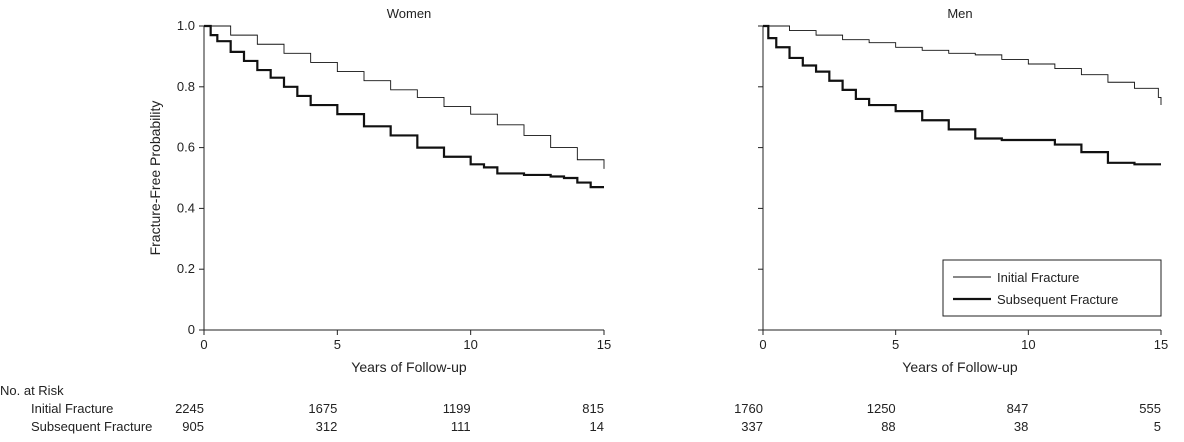  What do you see at coordinates (322, 408) in the screenshot?
I see `risk-count: 1675` at bounding box center [322, 408].